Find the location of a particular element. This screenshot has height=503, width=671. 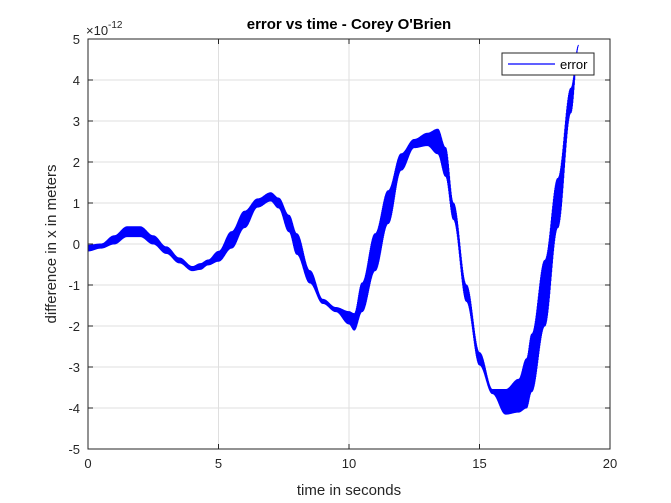

x-tick-label: 20 is located at coordinates (610, 463).